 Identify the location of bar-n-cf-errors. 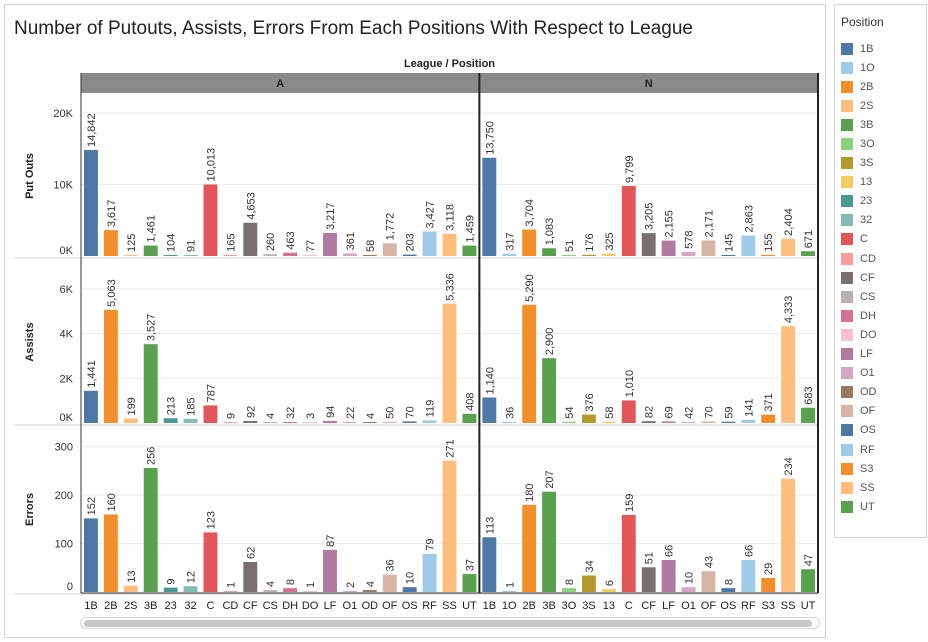
(648, 579).